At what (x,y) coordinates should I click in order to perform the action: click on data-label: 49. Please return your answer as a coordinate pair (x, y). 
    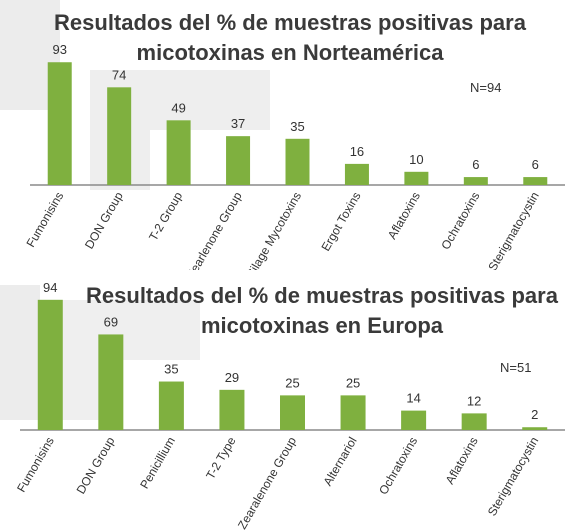
    Looking at the image, I should click on (178, 107).